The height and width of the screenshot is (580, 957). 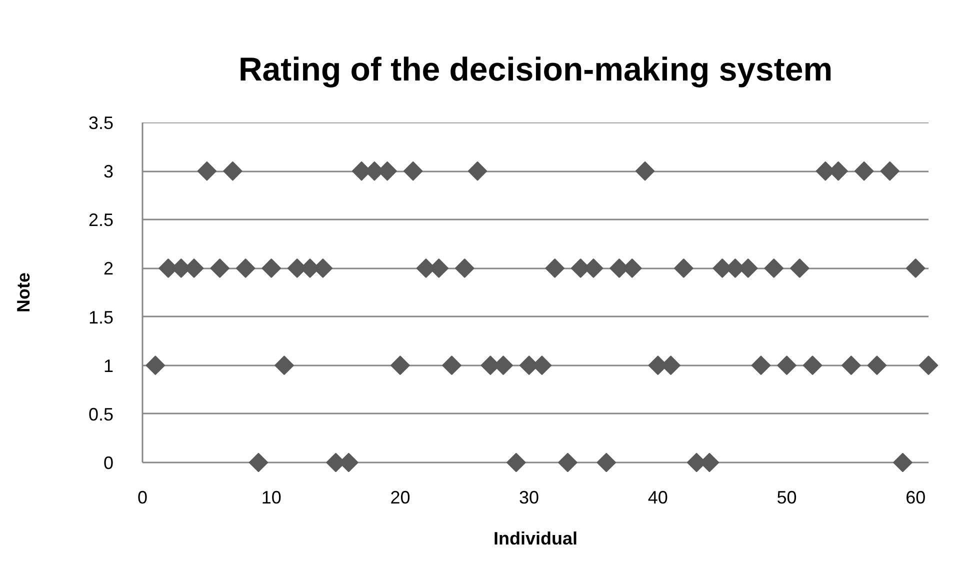 What do you see at coordinates (535, 69) in the screenshot?
I see `chart-title: Rating of the decision-making system` at bounding box center [535, 69].